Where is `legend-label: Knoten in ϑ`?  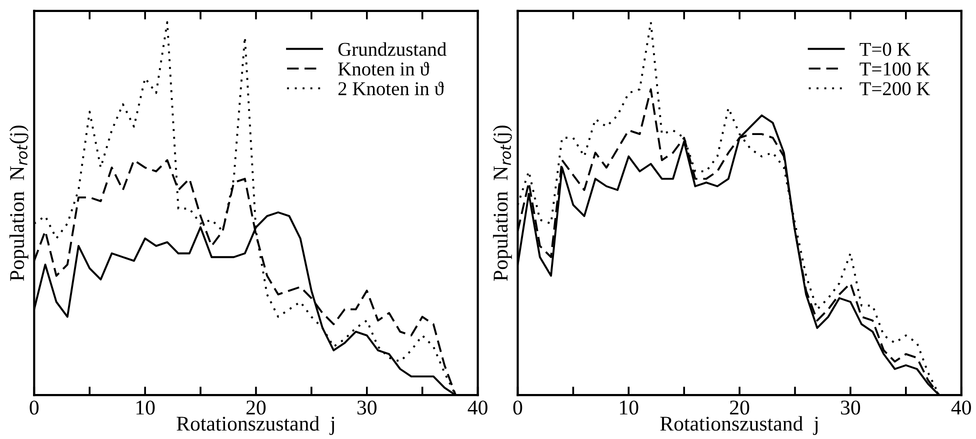 legend-label: Knoten in ϑ is located at coordinates (384, 69).